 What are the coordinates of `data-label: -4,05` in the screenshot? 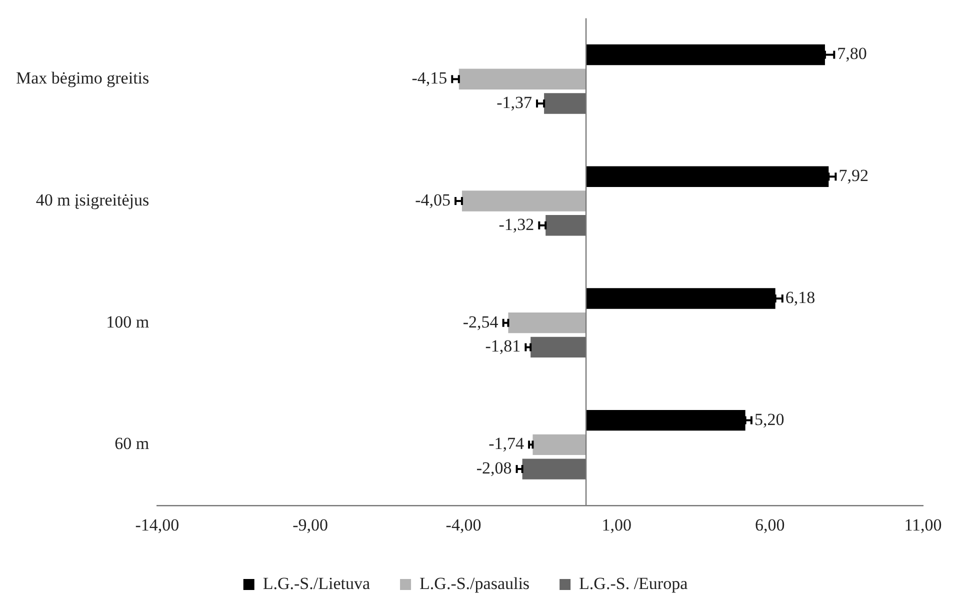 It's located at (433, 200).